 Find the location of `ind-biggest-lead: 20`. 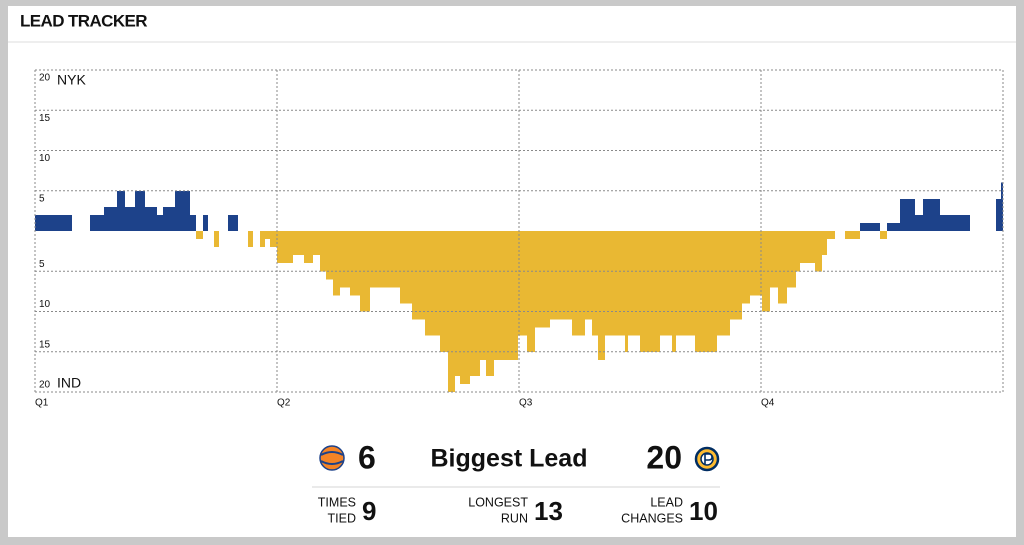

ind-biggest-lead: 20 is located at coordinates (664, 457).